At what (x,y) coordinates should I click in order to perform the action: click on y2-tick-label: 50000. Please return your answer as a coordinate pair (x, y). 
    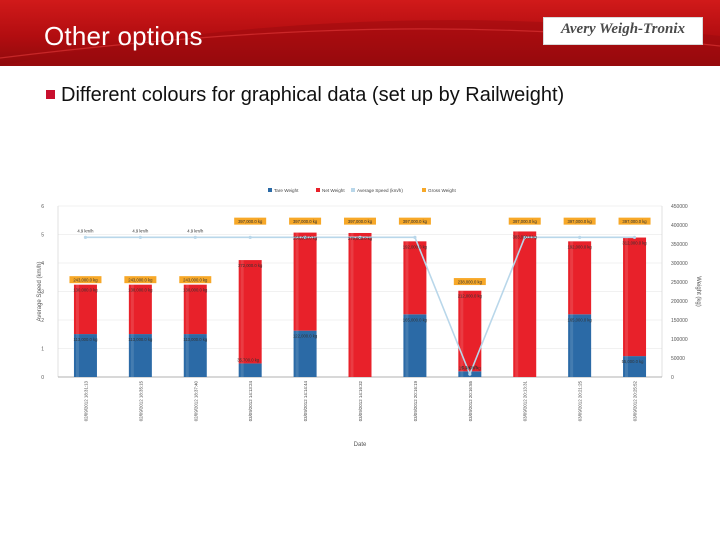
    Looking at the image, I should click on (678, 359).